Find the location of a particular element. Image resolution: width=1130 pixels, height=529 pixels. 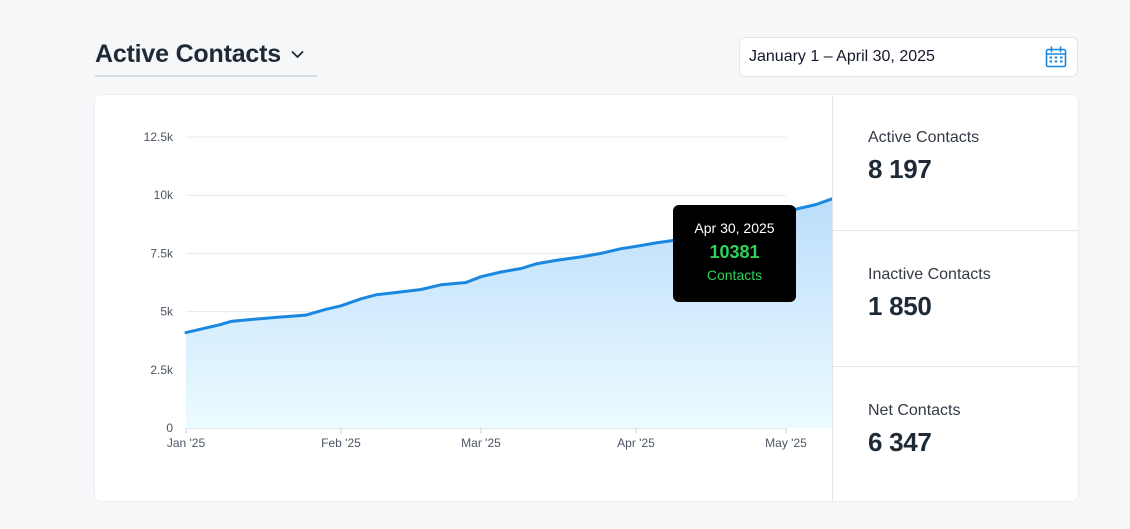

y-tick-label: 5k is located at coordinates (167, 312).